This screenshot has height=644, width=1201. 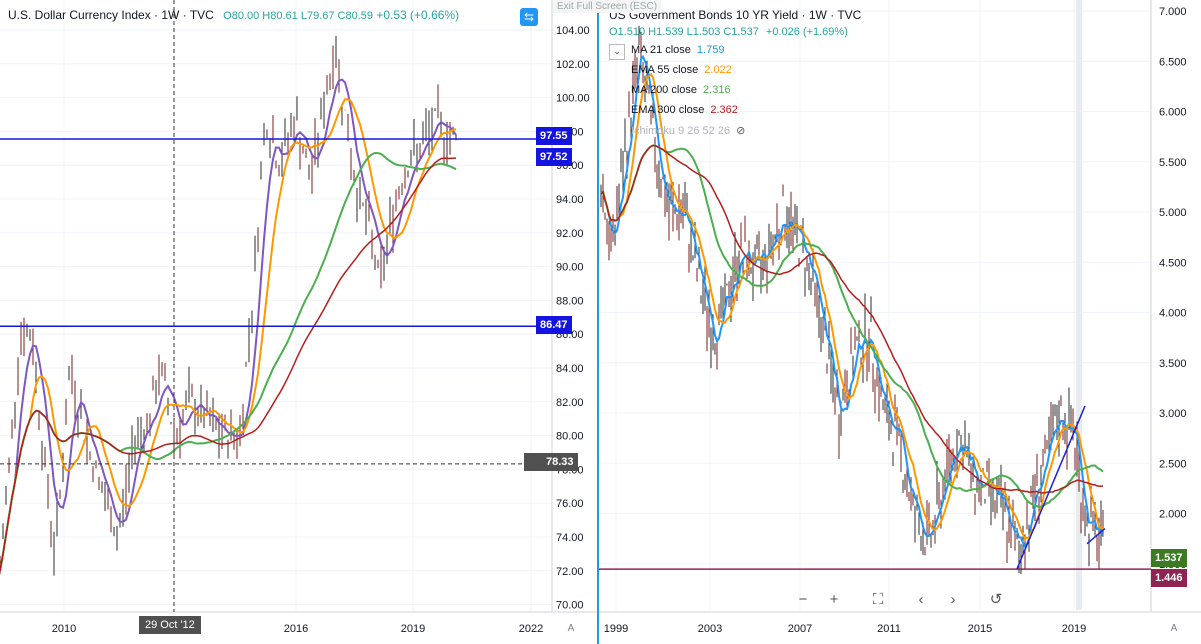 What do you see at coordinates (1173, 163) in the screenshot?
I see `right-price-axis-label: 5.500` at bounding box center [1173, 163].